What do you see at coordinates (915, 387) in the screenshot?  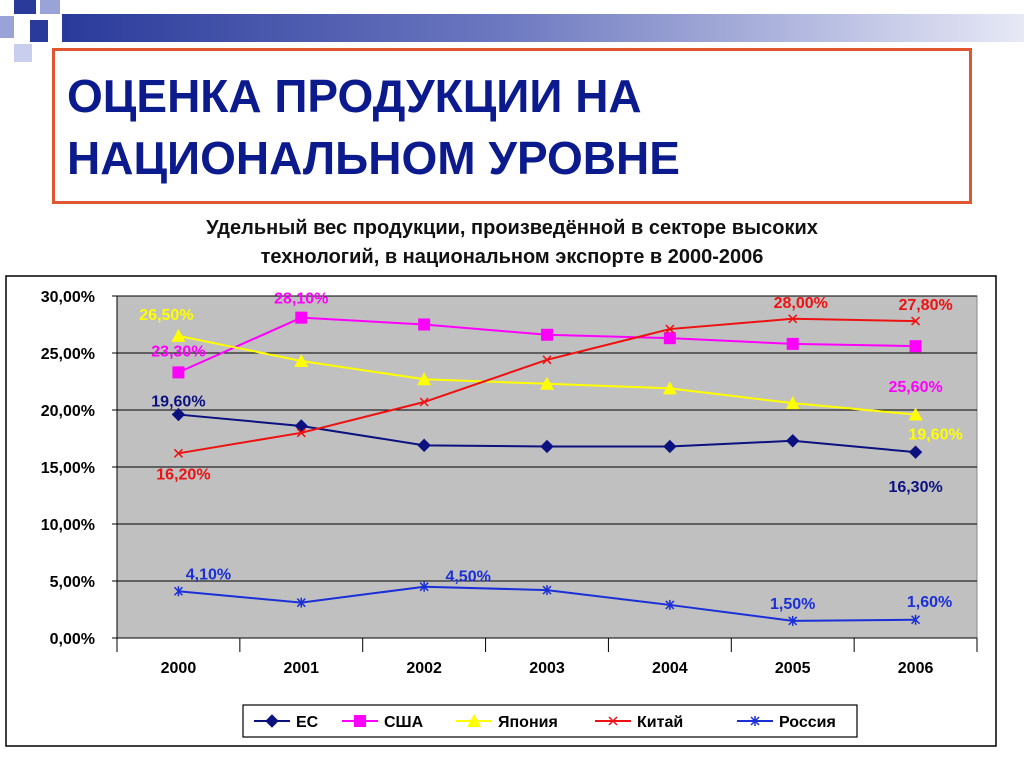 I see `data-label: 25,60%` at bounding box center [915, 387].